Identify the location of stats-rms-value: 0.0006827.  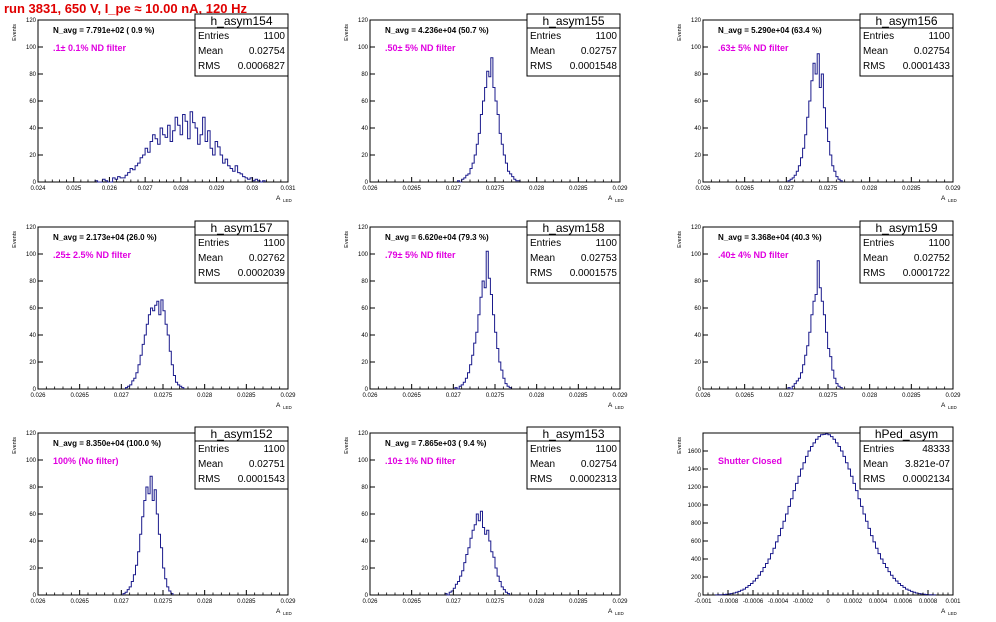
(262, 66).